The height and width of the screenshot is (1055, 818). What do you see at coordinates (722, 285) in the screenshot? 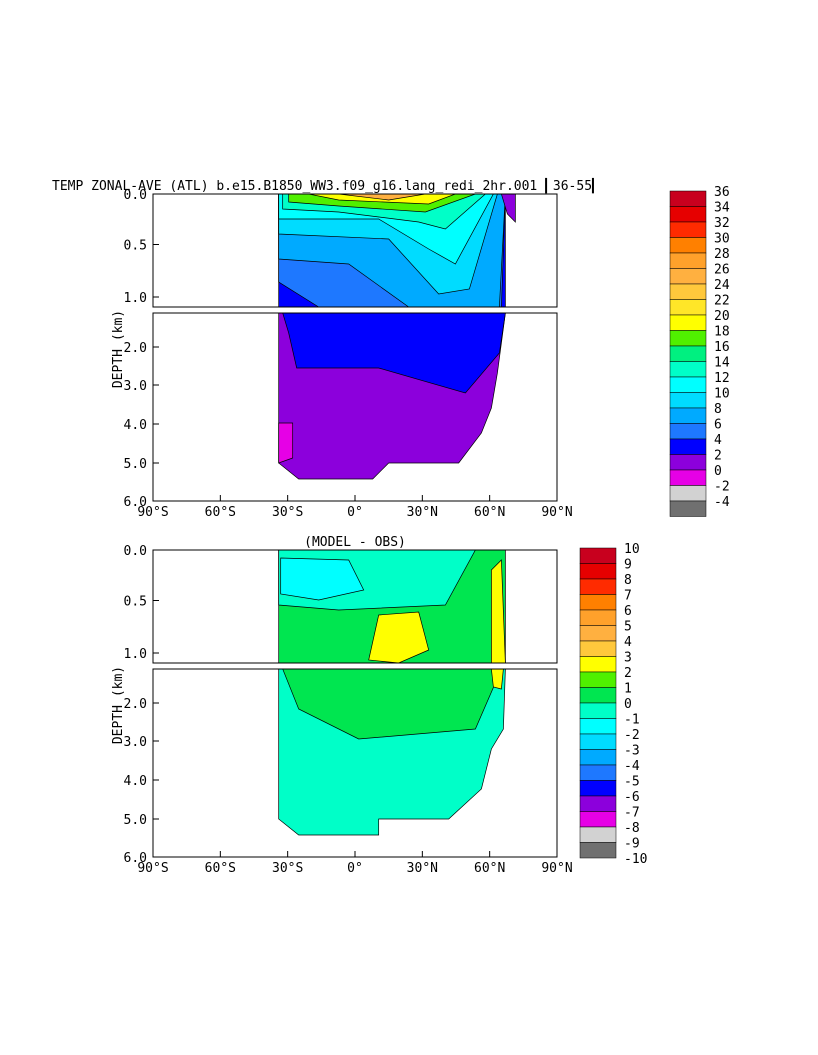
I see `colorbar-label: 24` at bounding box center [722, 285].